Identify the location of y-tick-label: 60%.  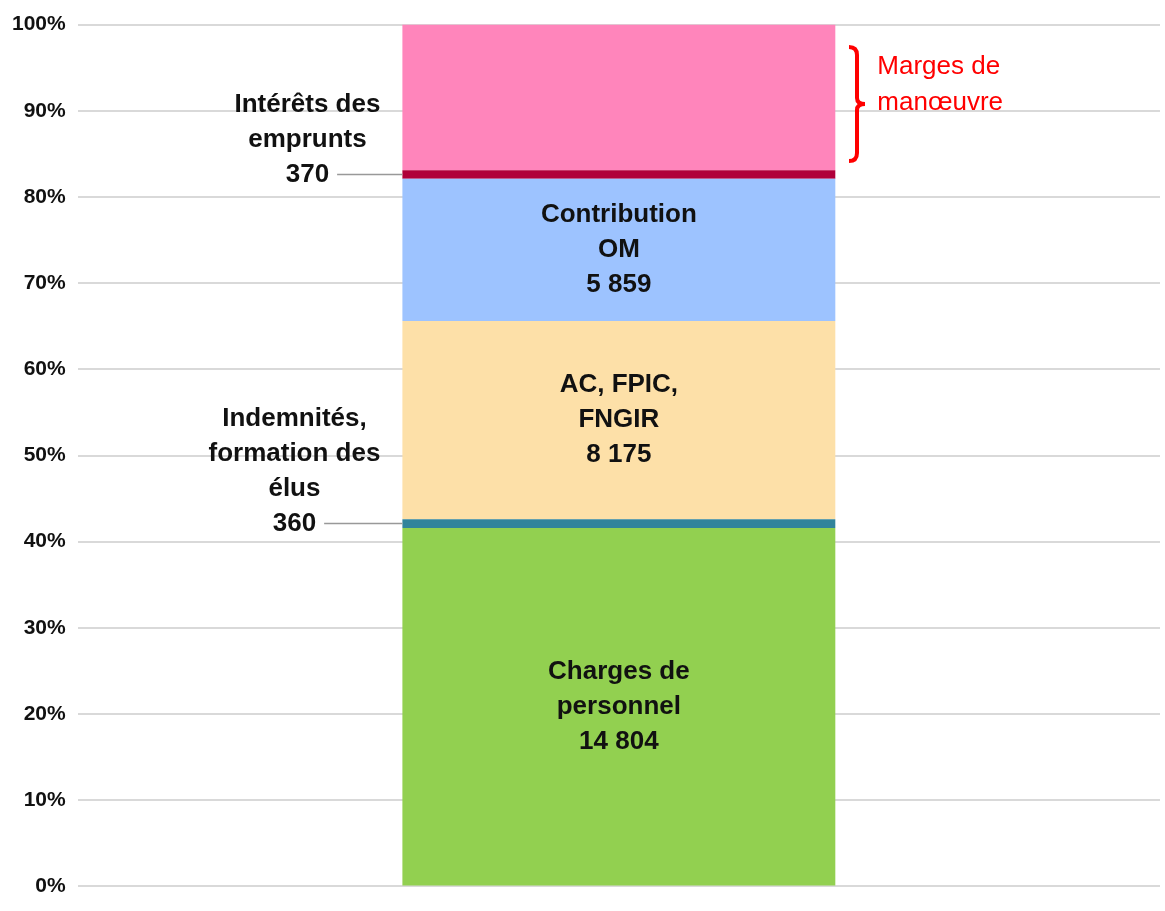
(45, 368).